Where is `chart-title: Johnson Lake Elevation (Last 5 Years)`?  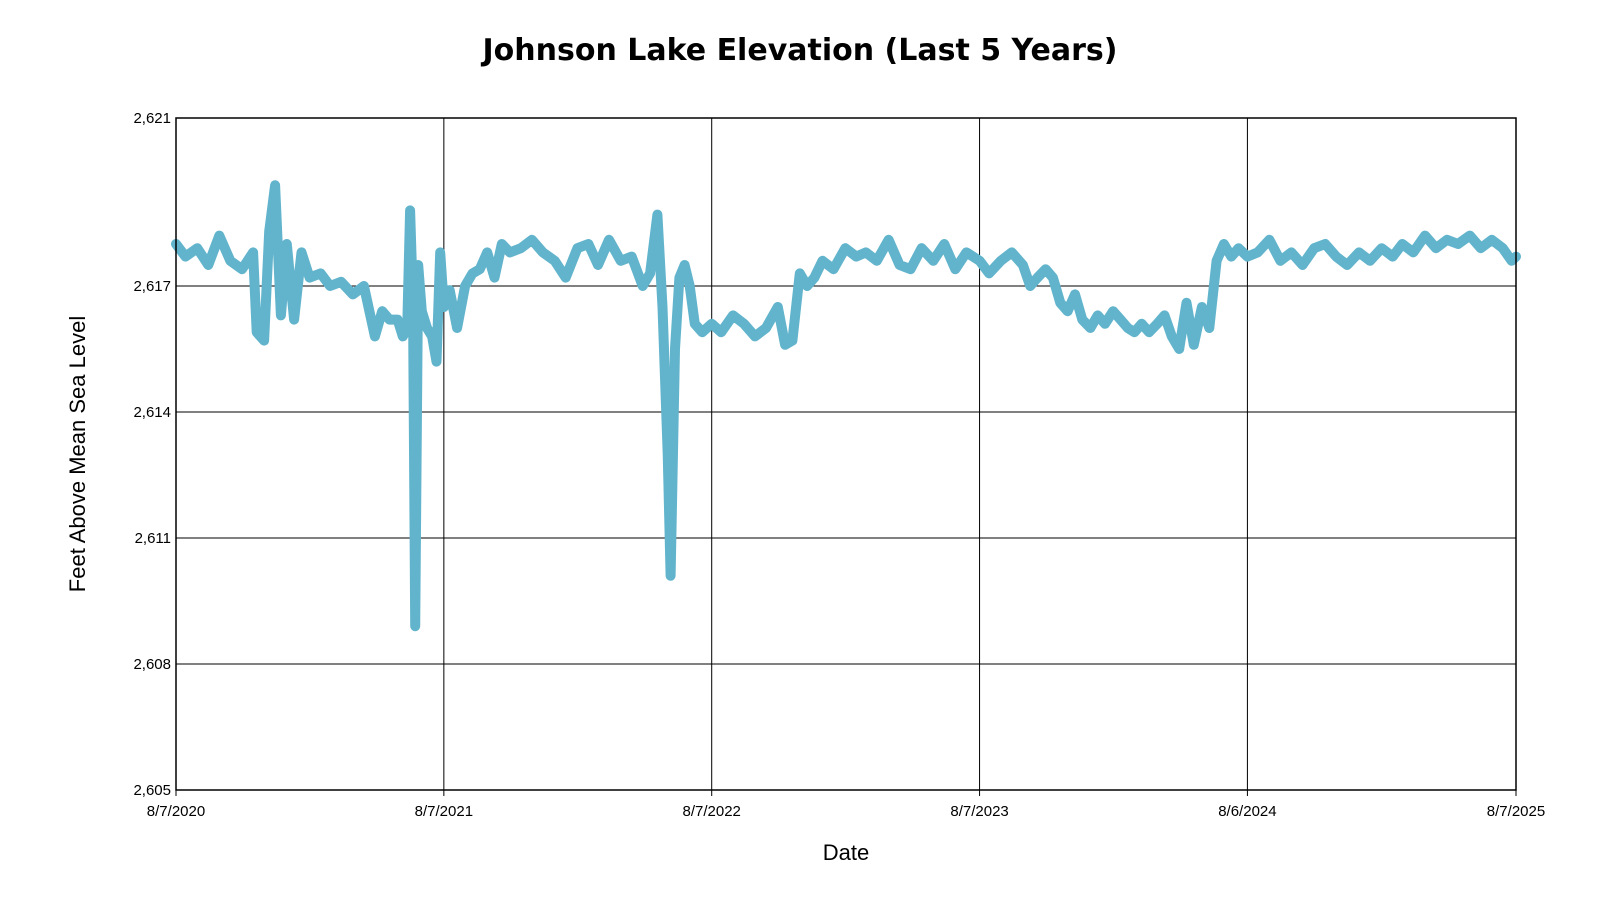 chart-title: Johnson Lake Elevation (Last 5 Years) is located at coordinates (799, 50).